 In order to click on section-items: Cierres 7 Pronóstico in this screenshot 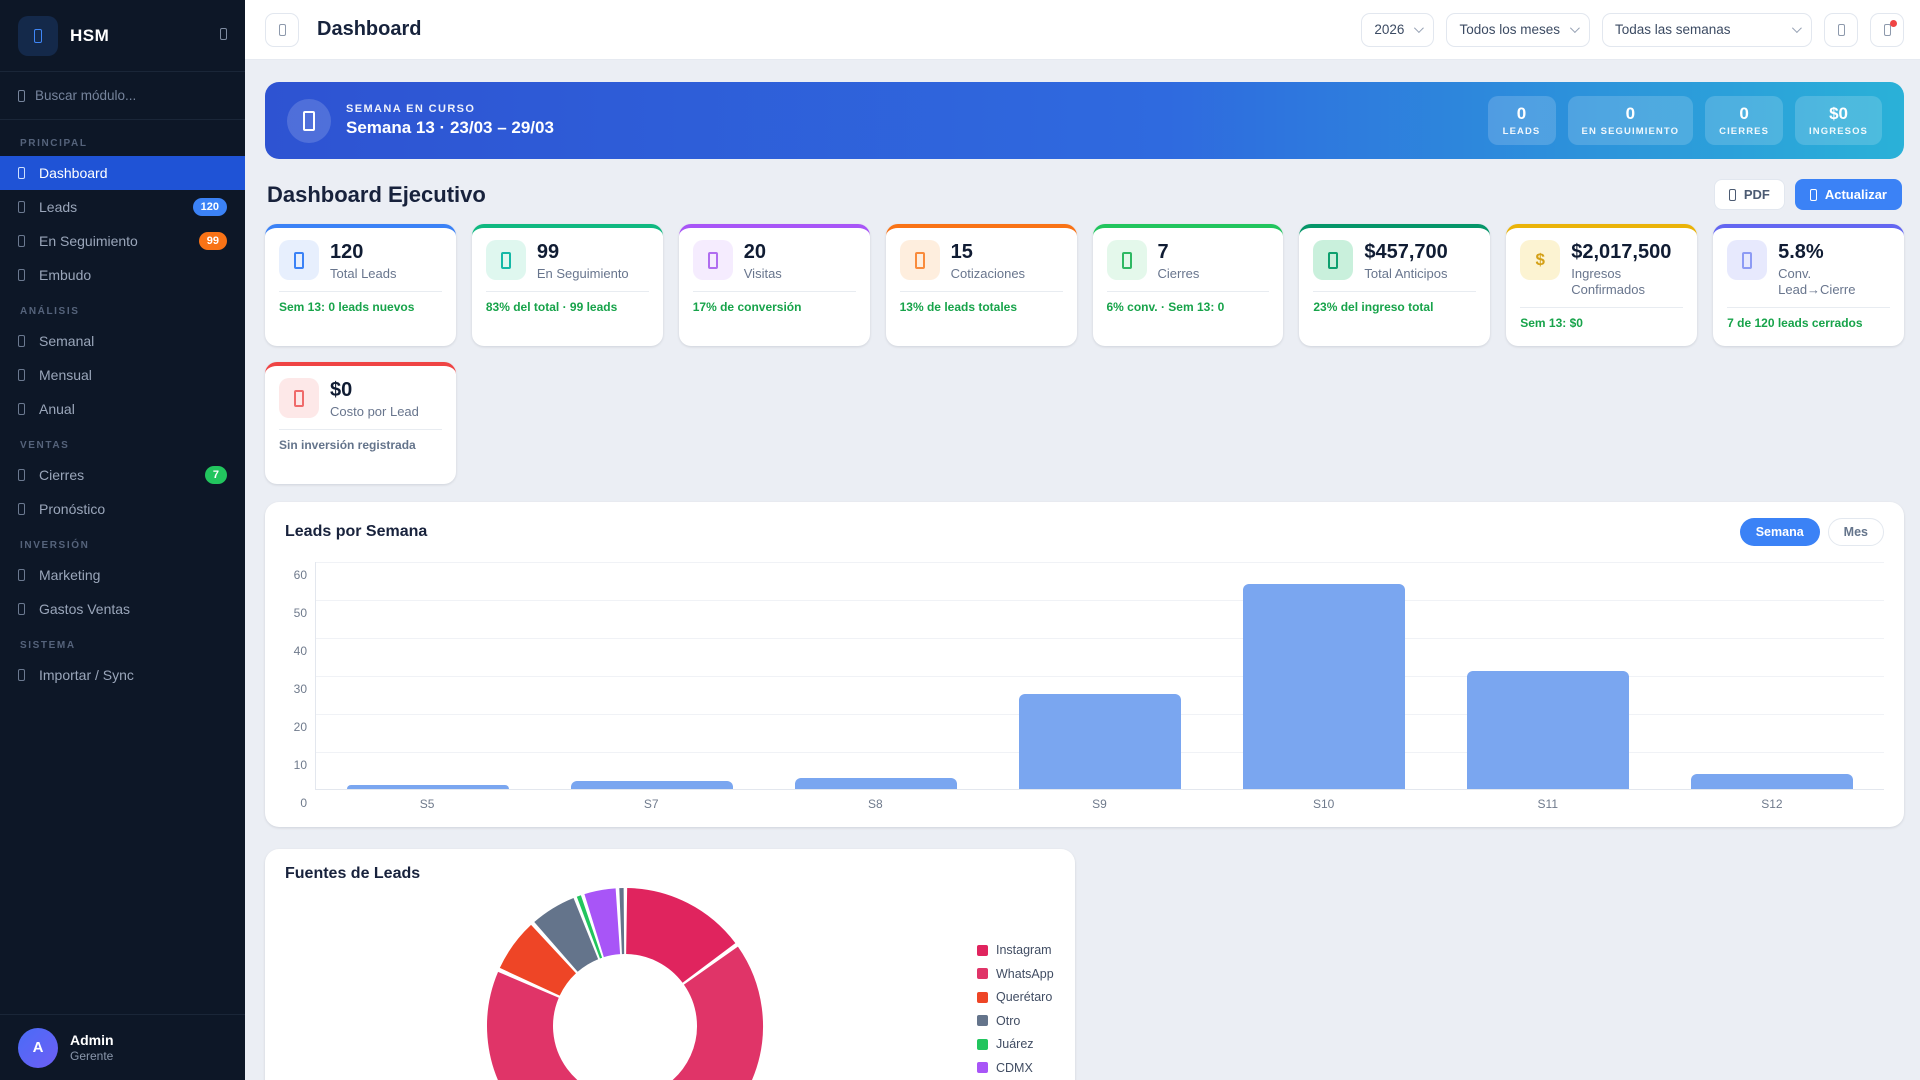, I will do `click(122, 492)`.